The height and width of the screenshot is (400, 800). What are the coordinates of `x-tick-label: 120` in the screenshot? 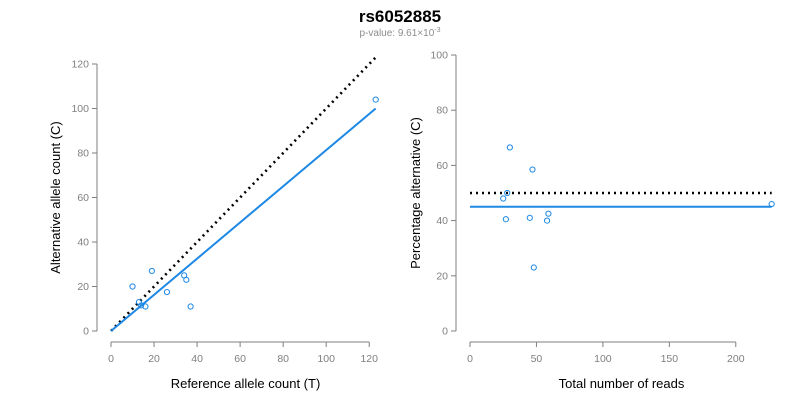 It's located at (369, 359).